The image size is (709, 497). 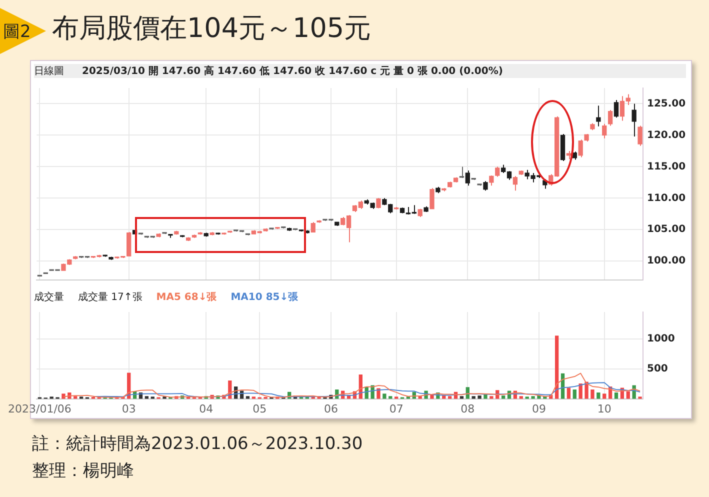 I want to click on text: MA5 68↓張, so click(x=186, y=297).